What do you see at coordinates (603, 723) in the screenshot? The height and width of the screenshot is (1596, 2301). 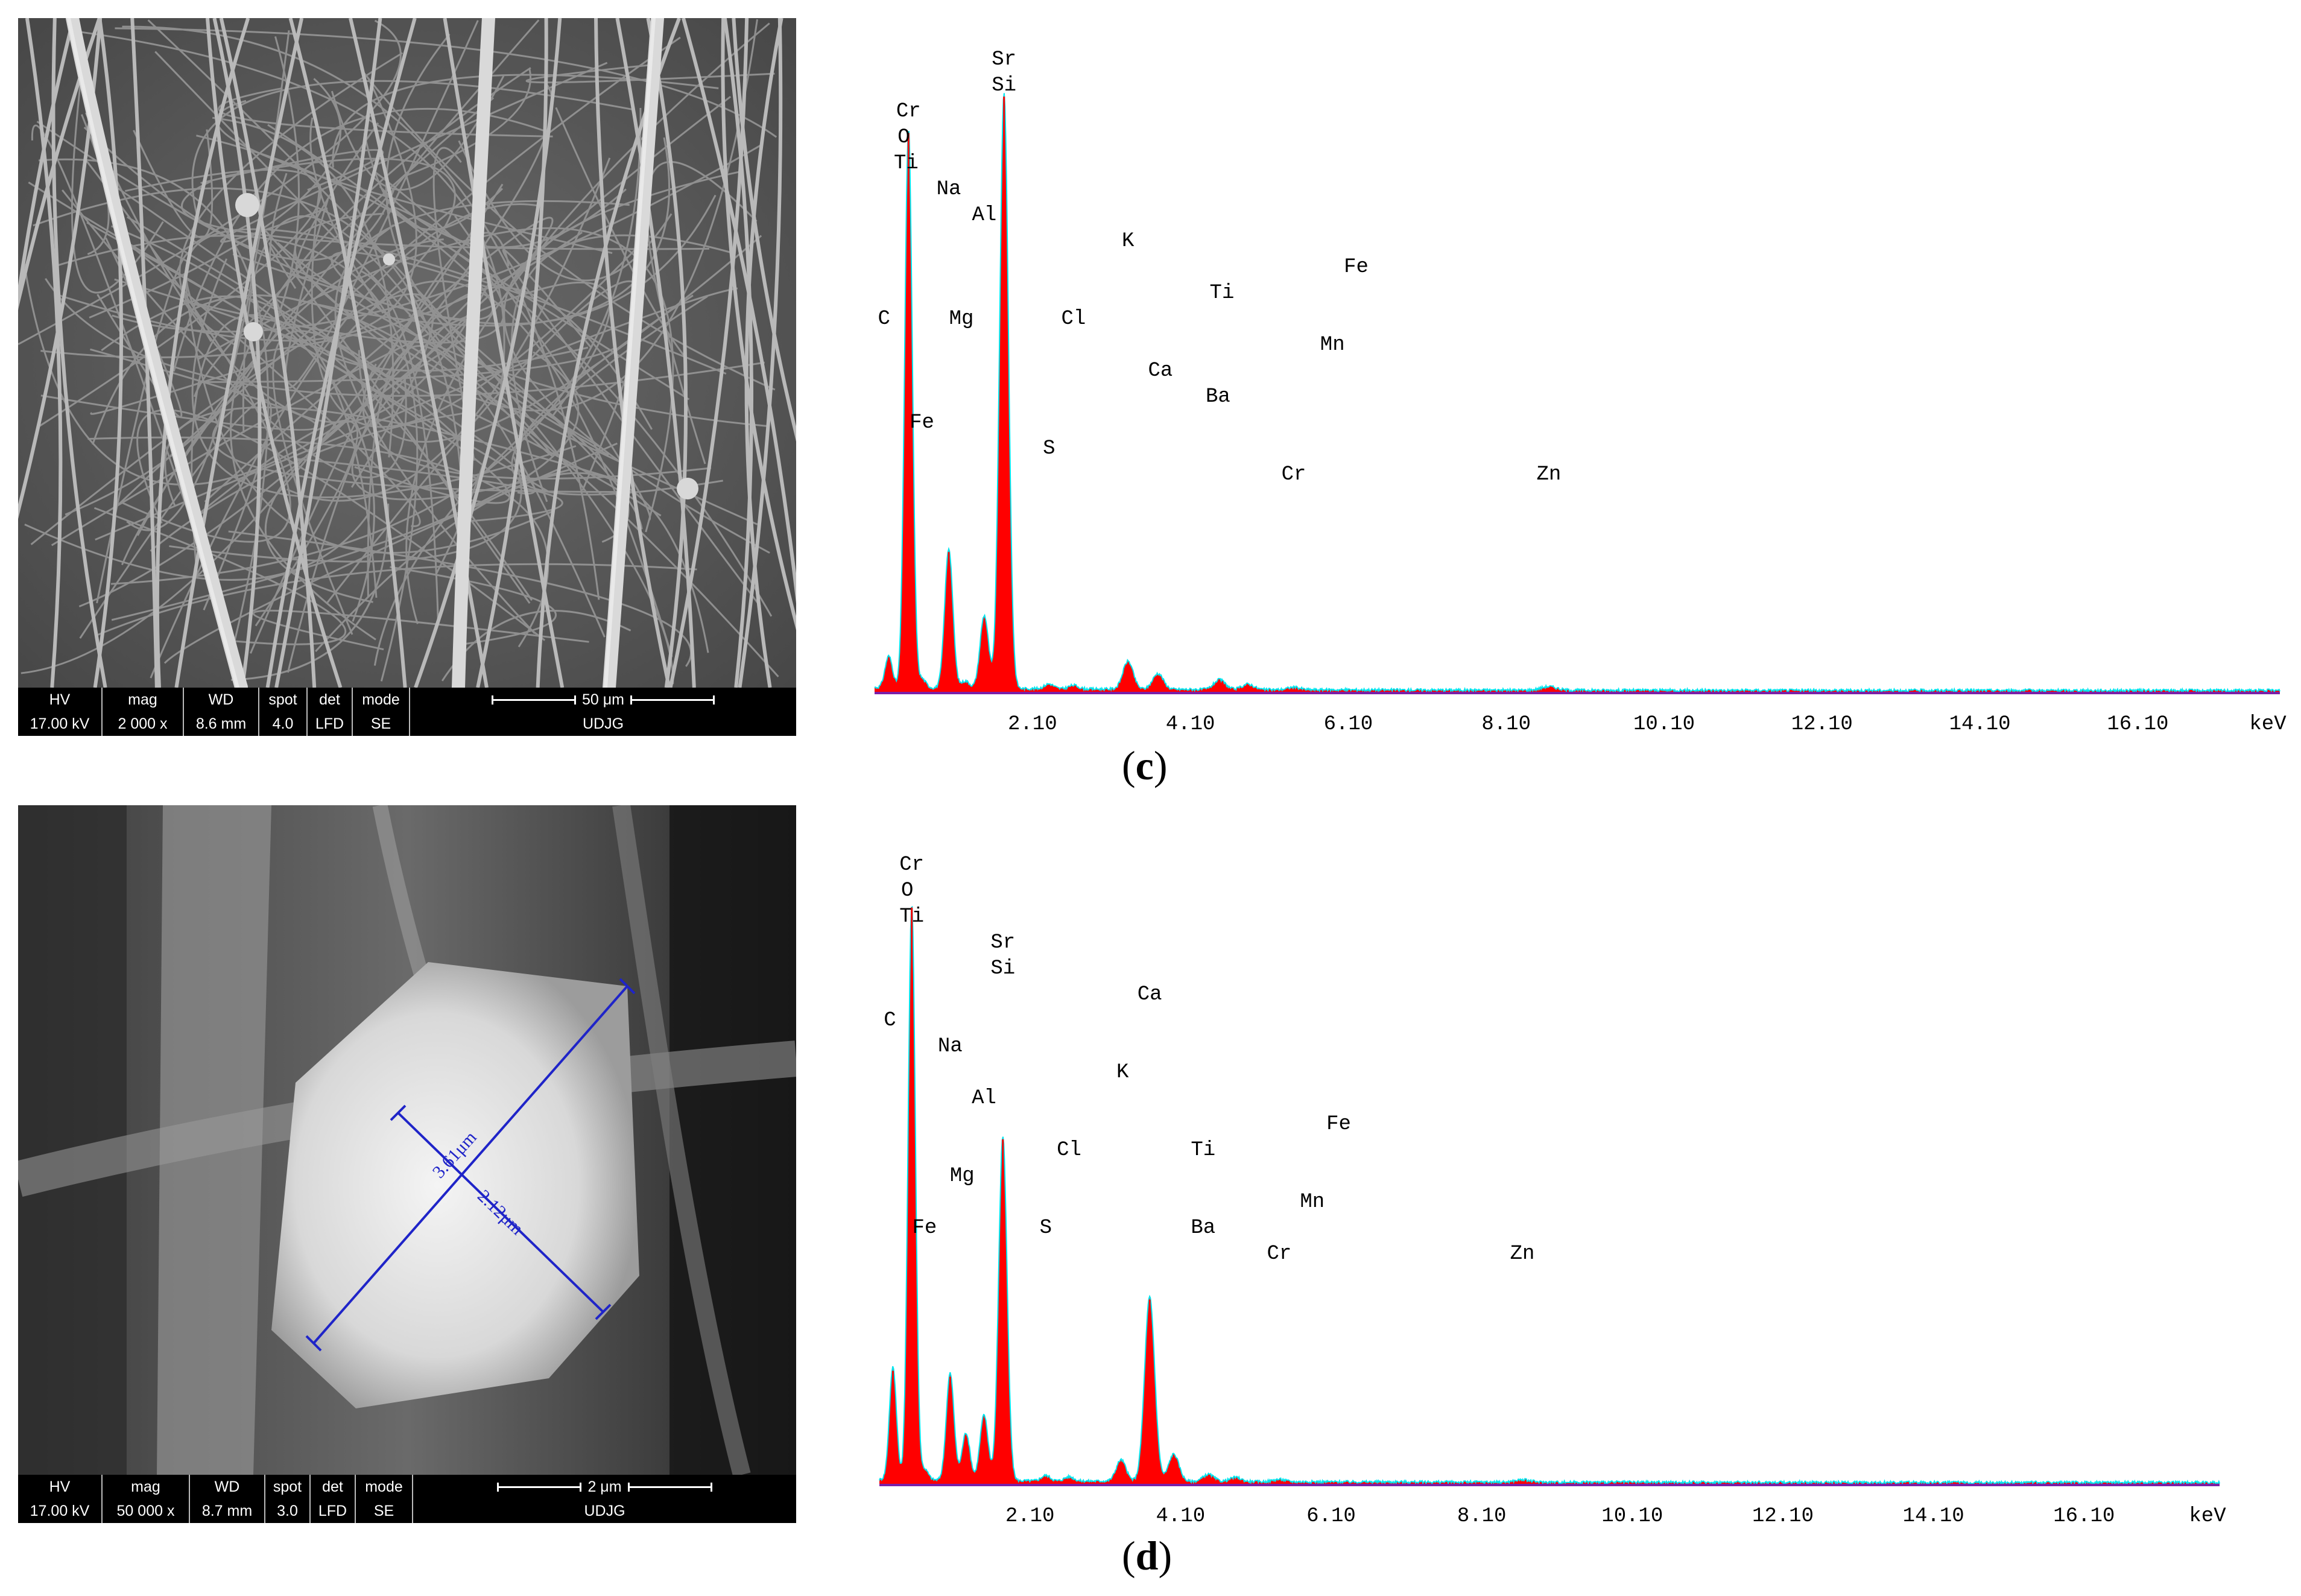 I see `lab-name: UDJG` at bounding box center [603, 723].